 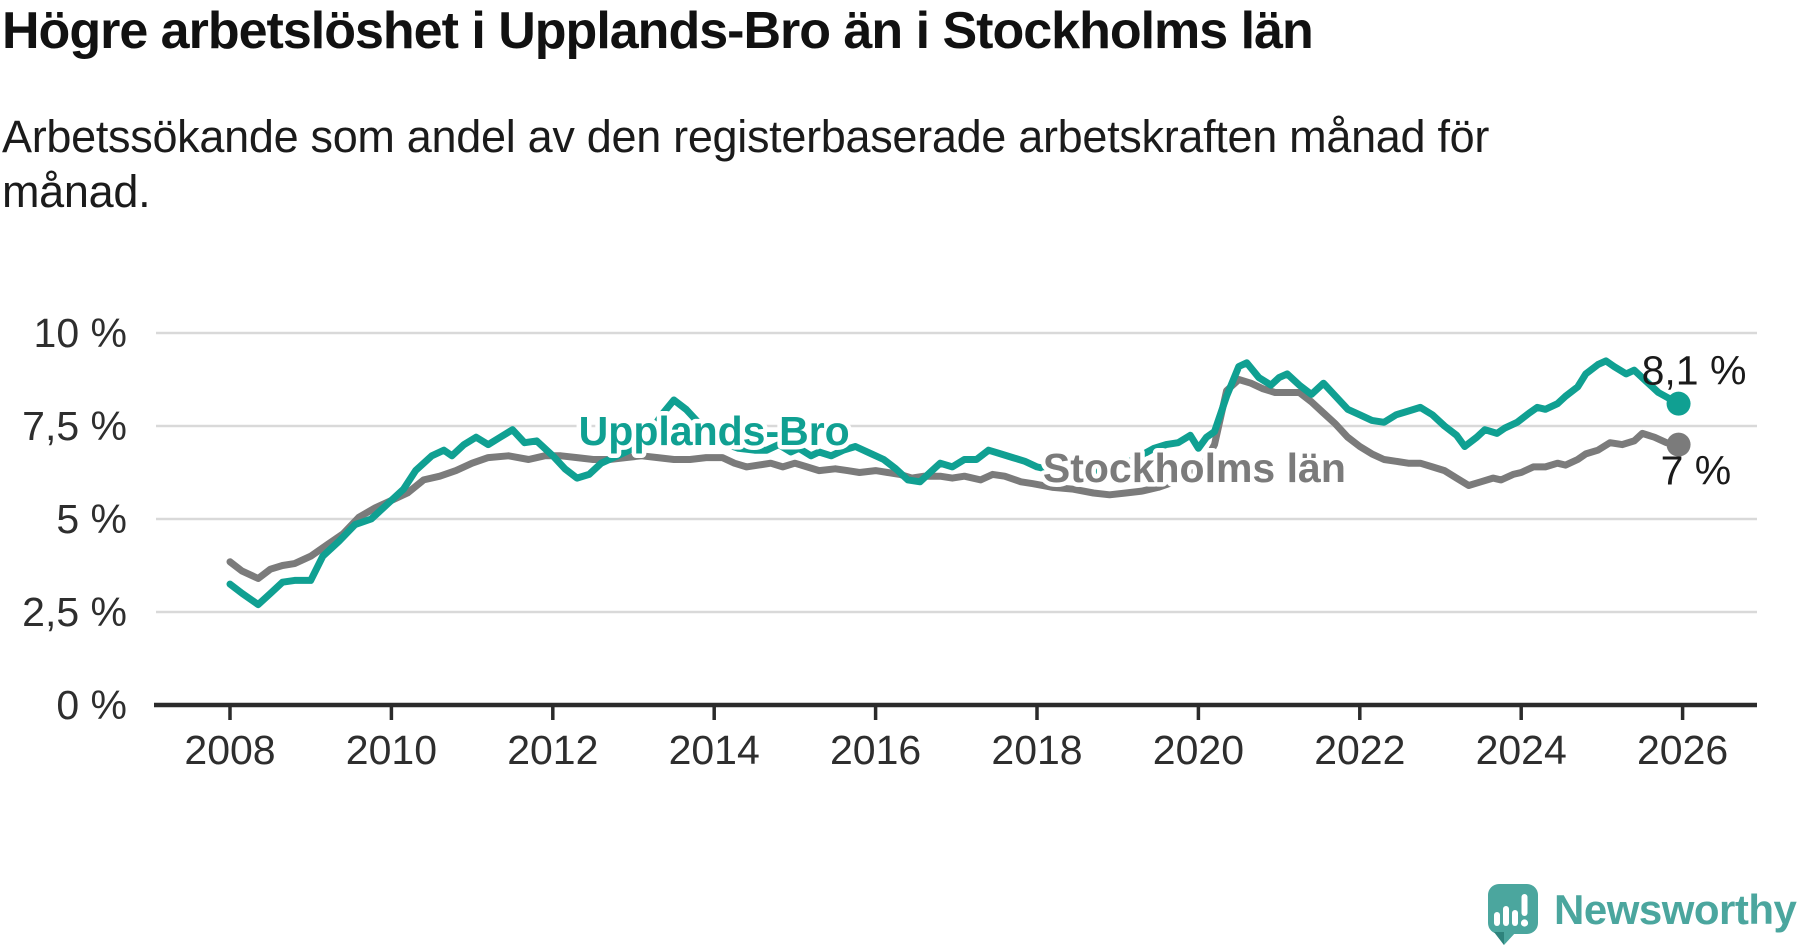 I want to click on x-tick-label-2014: 2014, so click(x=714, y=750).